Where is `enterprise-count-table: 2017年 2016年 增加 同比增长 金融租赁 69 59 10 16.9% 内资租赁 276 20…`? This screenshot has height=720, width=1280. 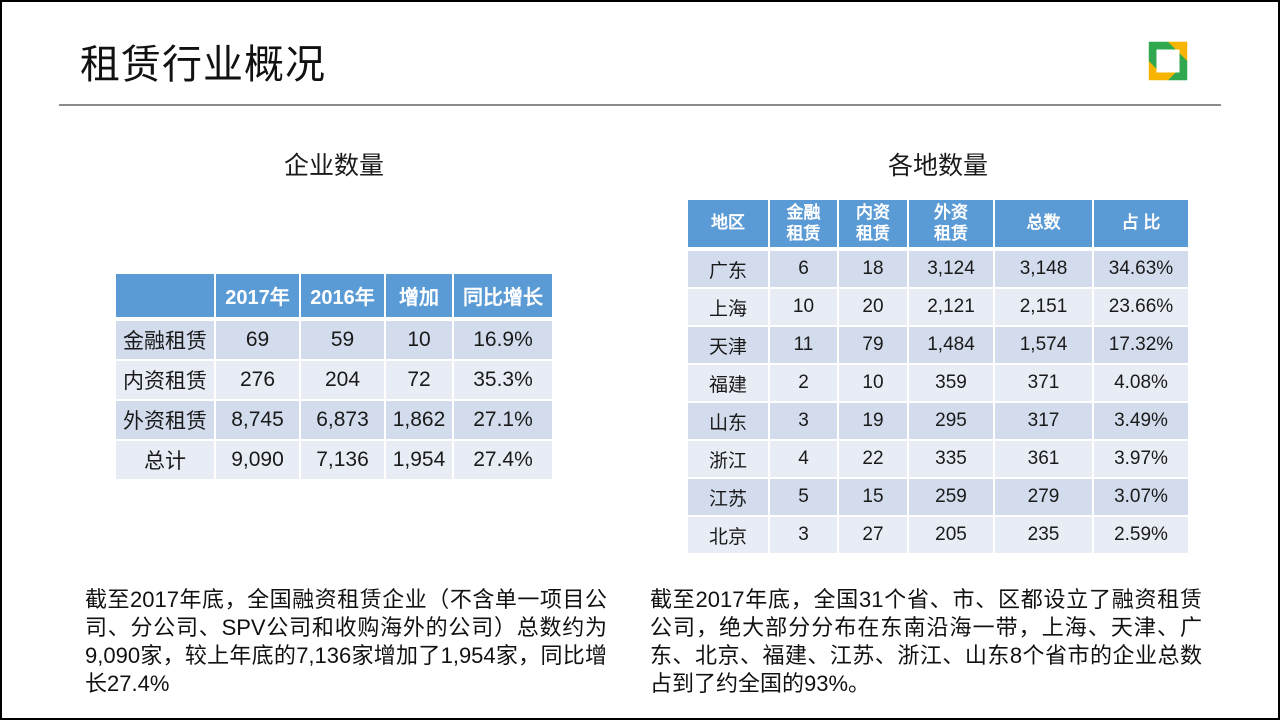
enterprise-count-table: 2017年 2016年 增加 同比增长 金融租赁 69 59 10 16.9% 内资租赁 276 20… is located at coordinates (334, 376).